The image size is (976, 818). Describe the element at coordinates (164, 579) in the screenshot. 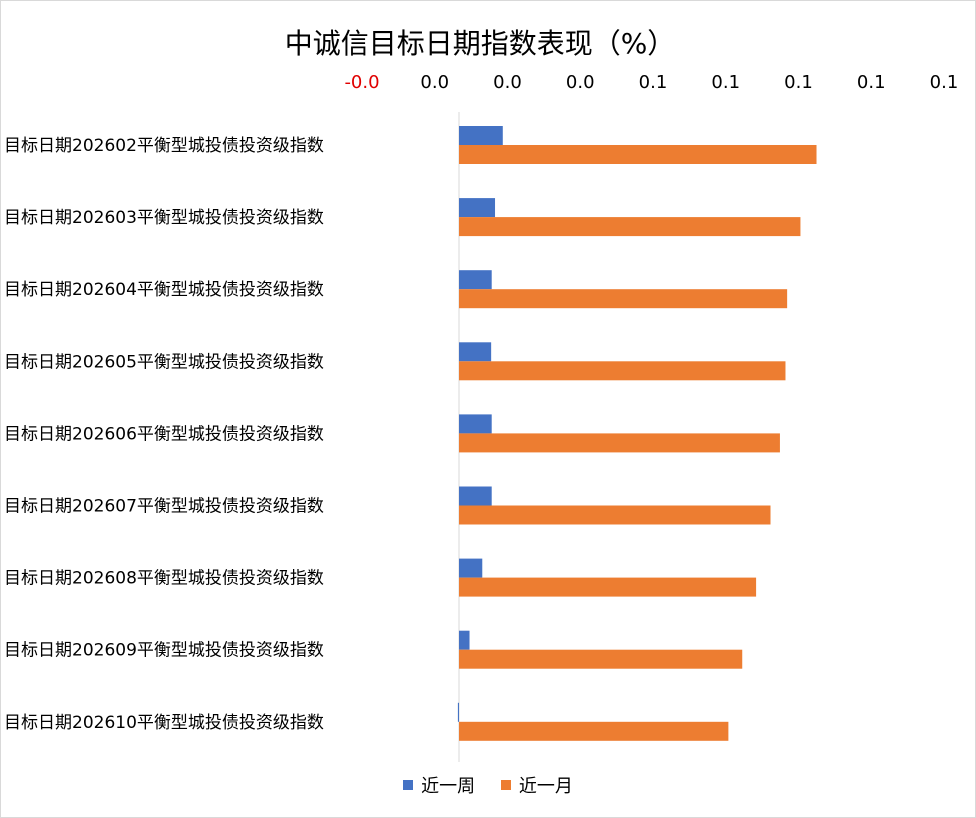

I see `category-label: 目标日期202608平衡型城投债投资级指数` at that location.